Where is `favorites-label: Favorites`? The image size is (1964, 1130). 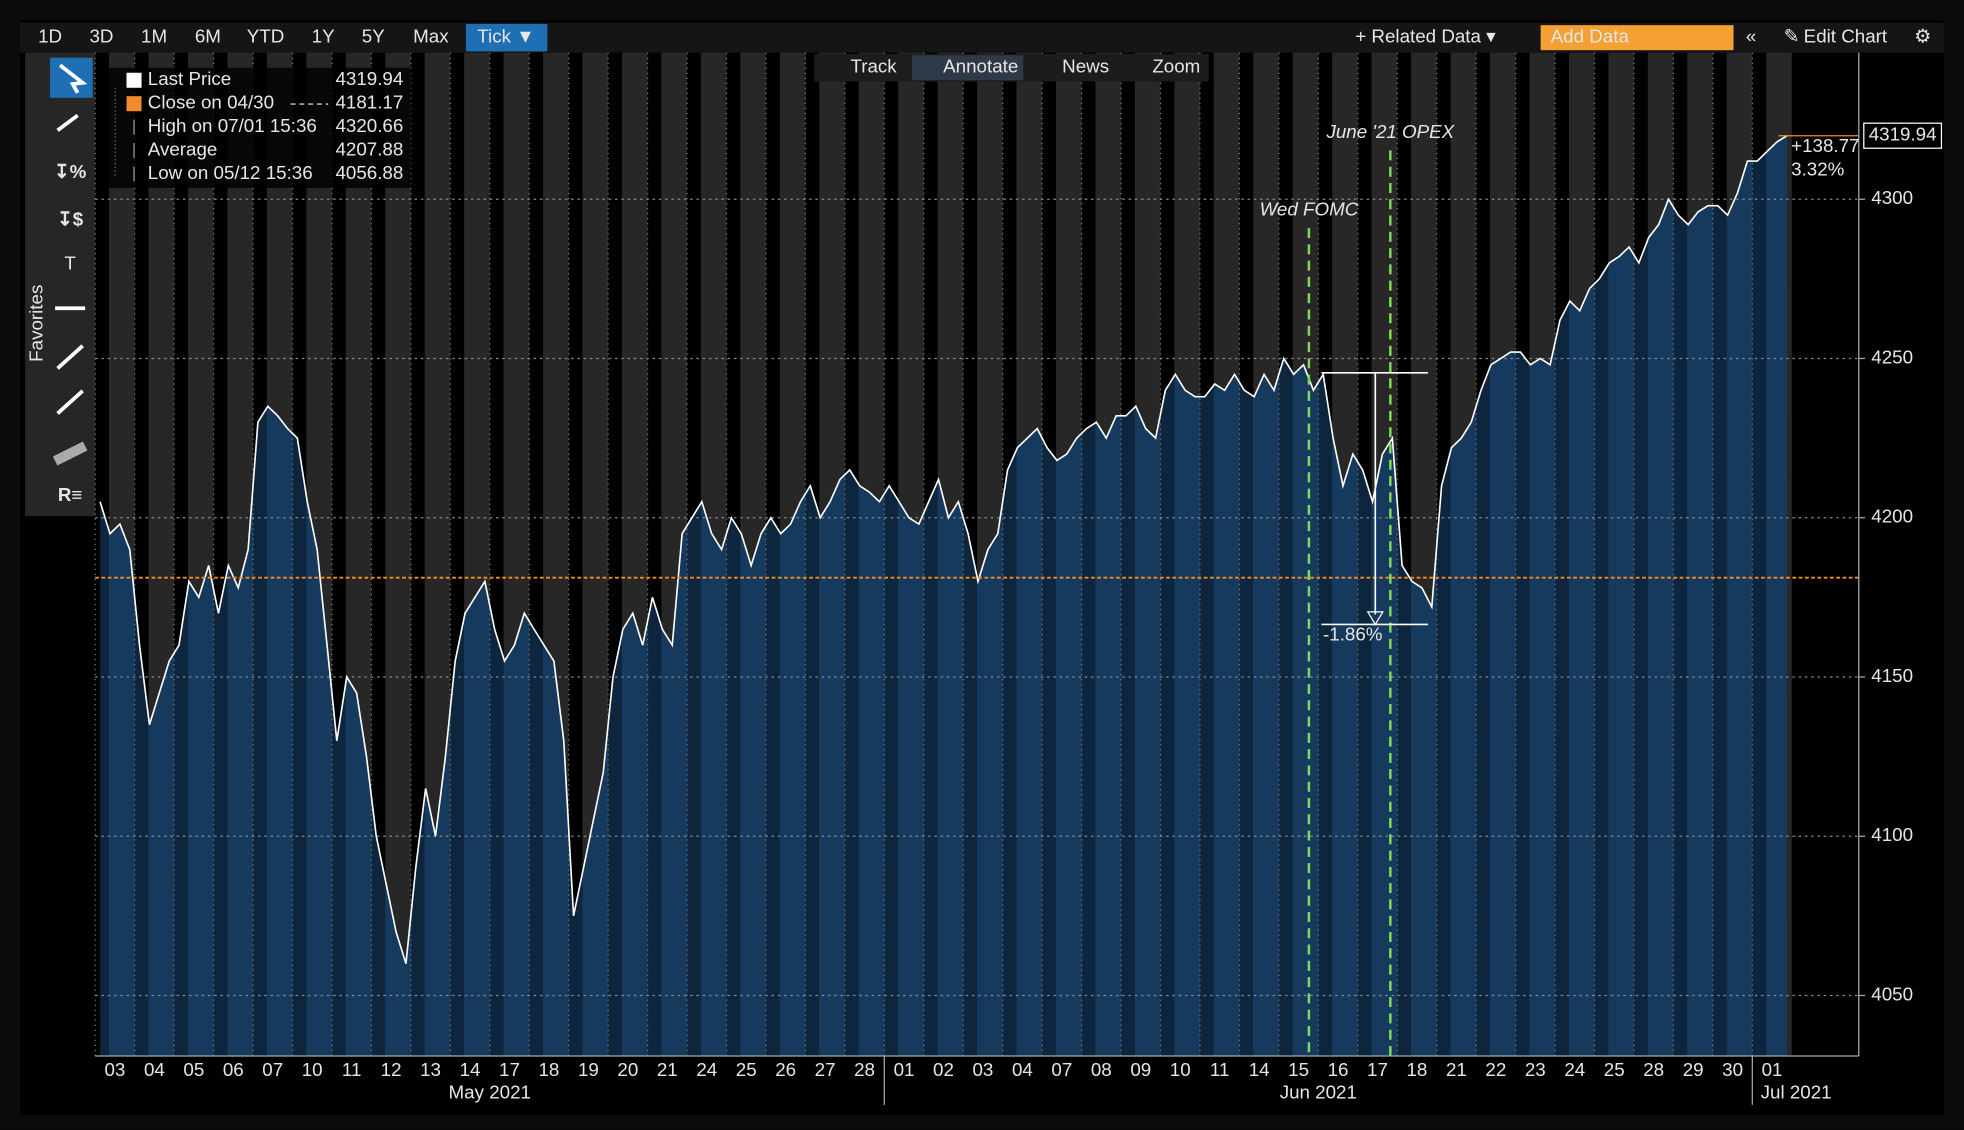 favorites-label: Favorites is located at coordinates (36, 323).